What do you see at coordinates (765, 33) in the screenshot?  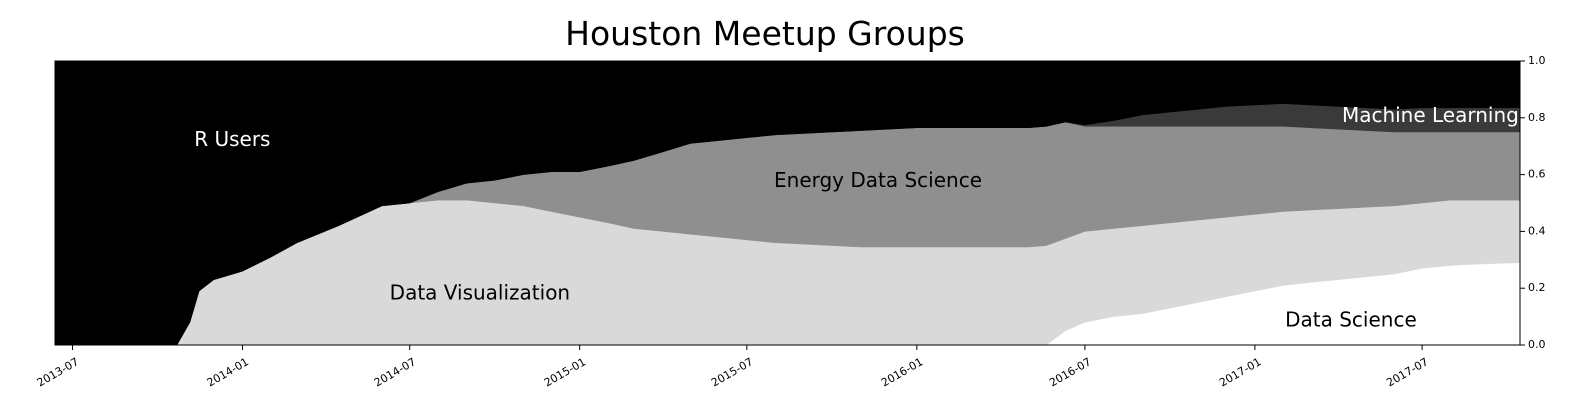 I see `chart-title: Houston Meetup Groups` at bounding box center [765, 33].